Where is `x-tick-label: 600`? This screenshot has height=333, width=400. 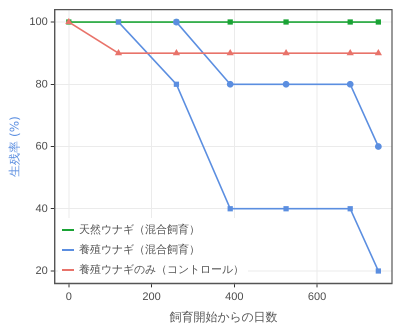
x-tick-label: 600 is located at coordinates (317, 297).